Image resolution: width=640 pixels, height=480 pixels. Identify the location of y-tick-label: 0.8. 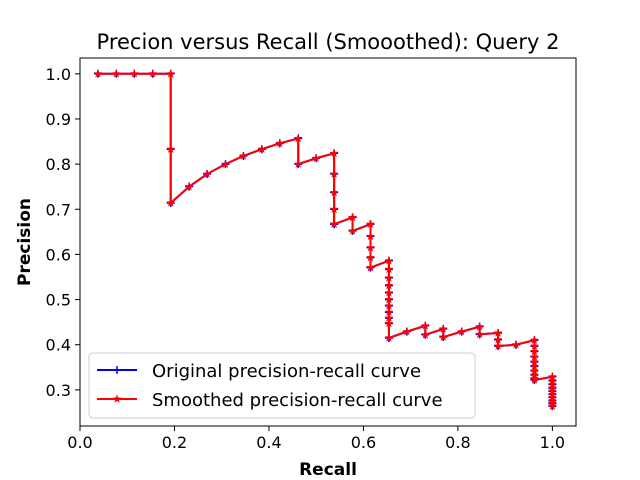
(58, 164).